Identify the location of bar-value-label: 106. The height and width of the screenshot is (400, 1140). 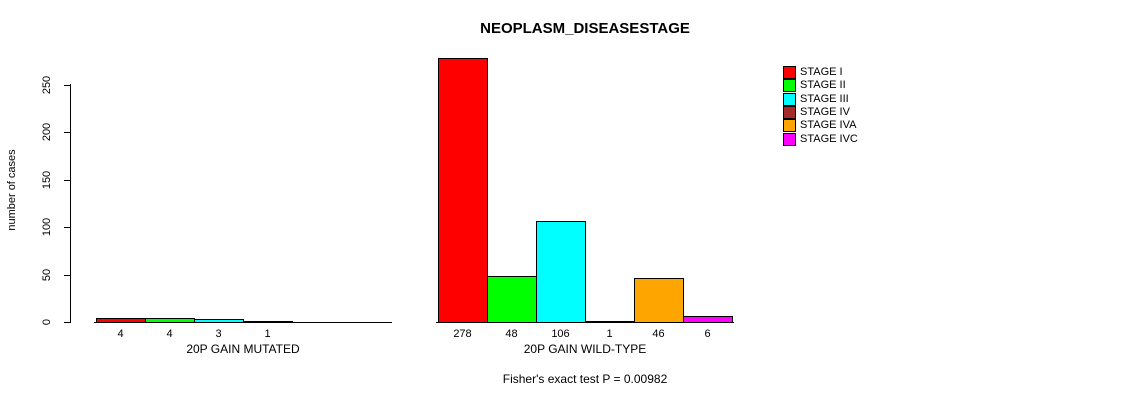
(560, 334).